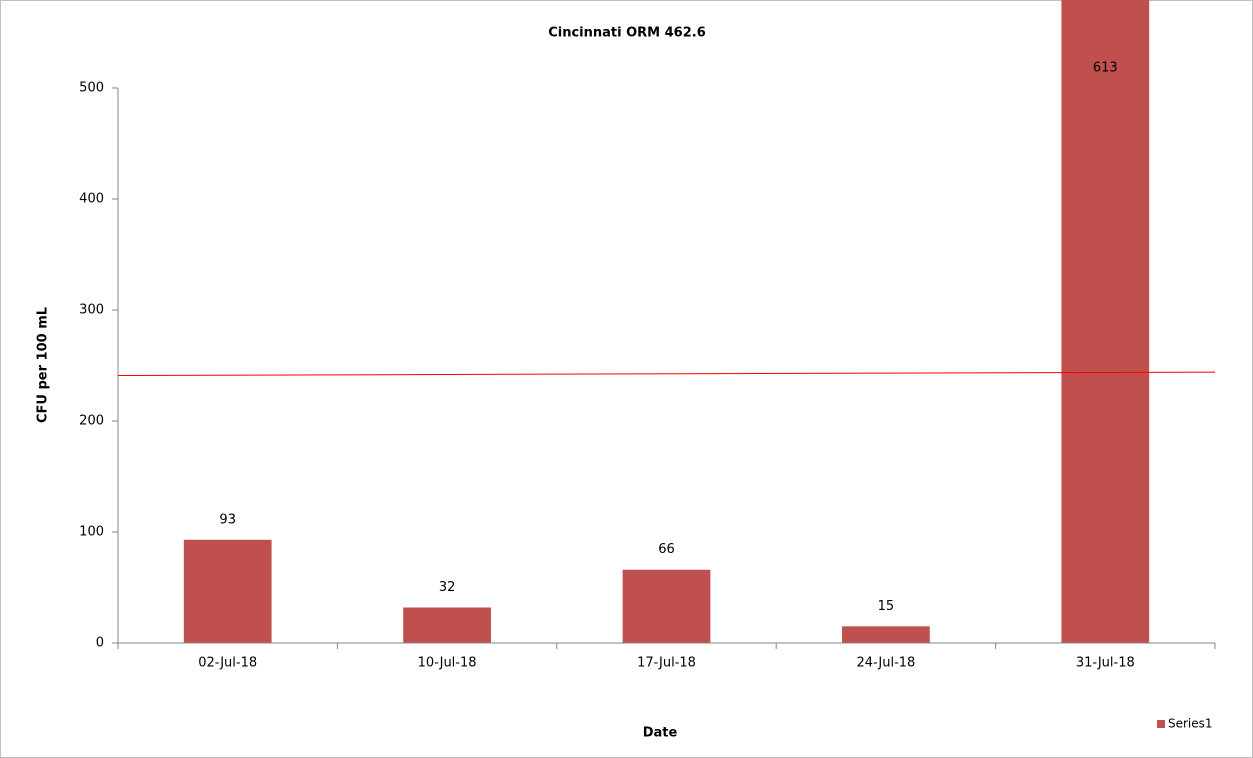  I want to click on data-label: 613, so click(1105, 68).